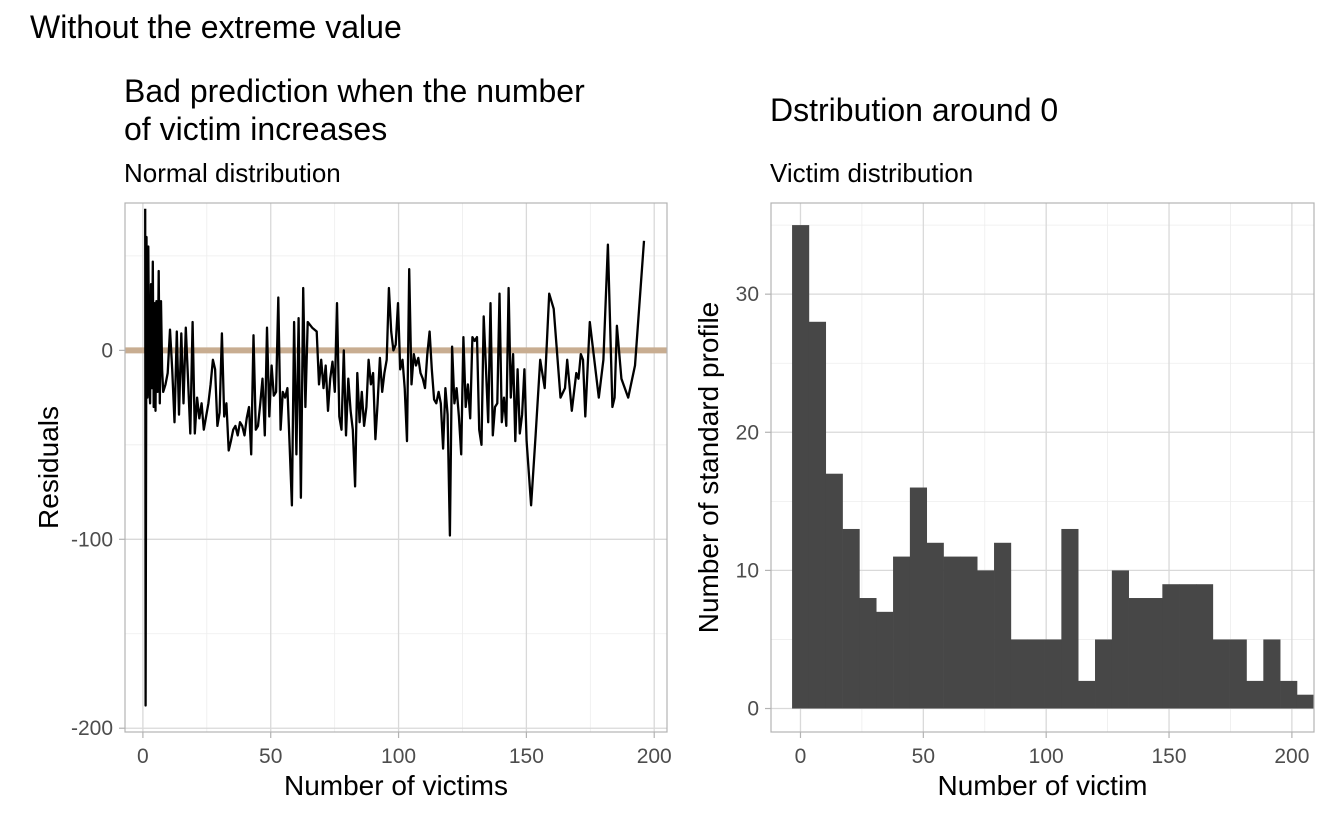  Describe the element at coordinates (923, 756) in the screenshot. I see `histogram-x-tick-label: 50` at that location.